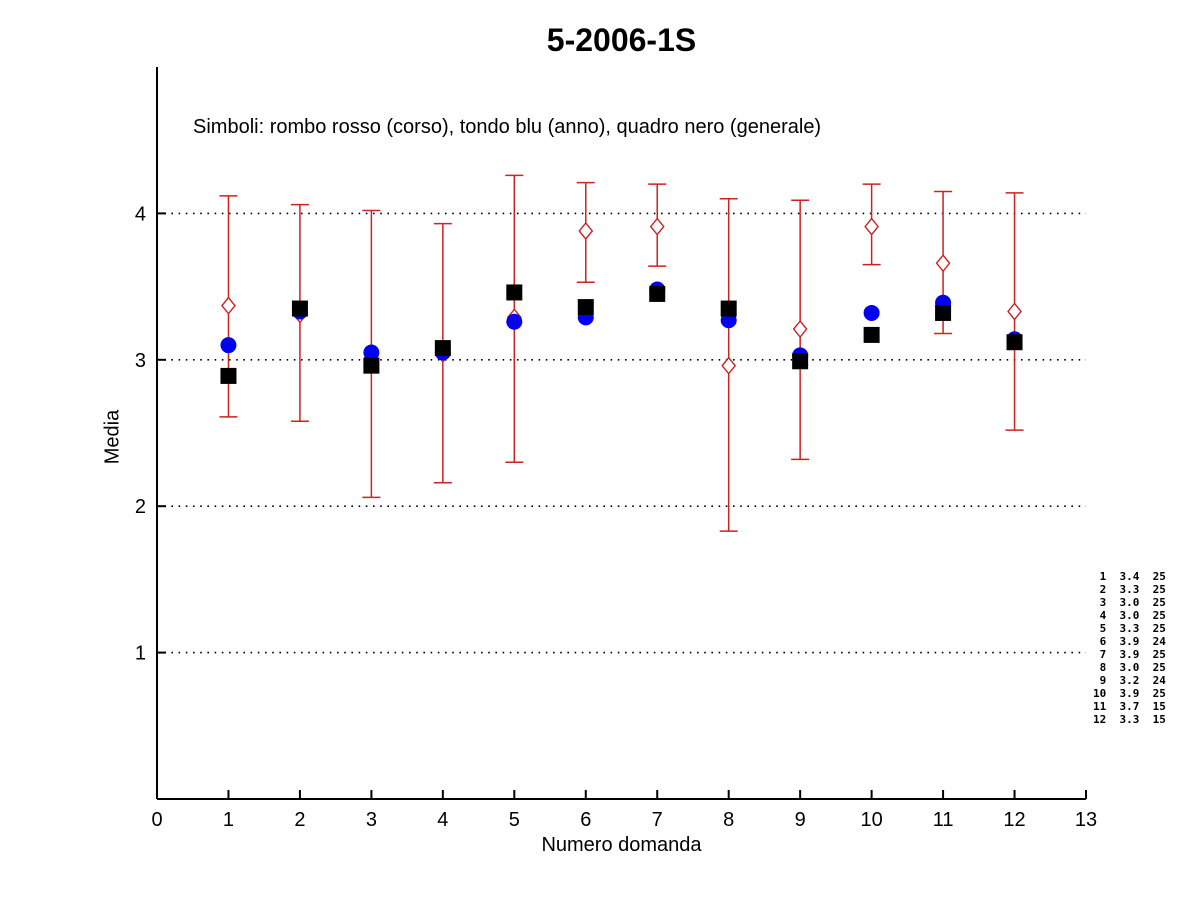 The width and height of the screenshot is (1201, 900). What do you see at coordinates (800, 820) in the screenshot?
I see `x-tick-label: 9` at bounding box center [800, 820].